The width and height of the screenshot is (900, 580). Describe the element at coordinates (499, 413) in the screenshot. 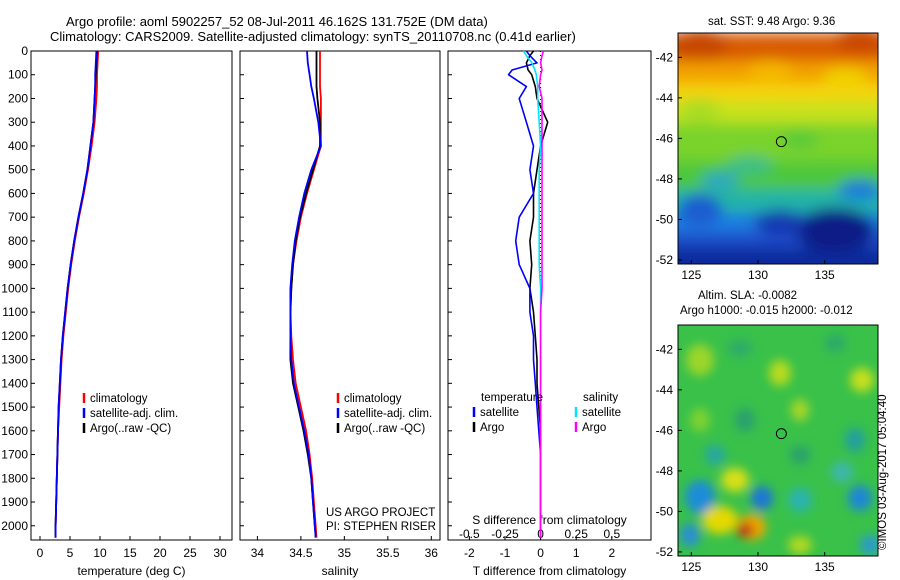

I see `legend-t-satellite-label: satellite` at that location.